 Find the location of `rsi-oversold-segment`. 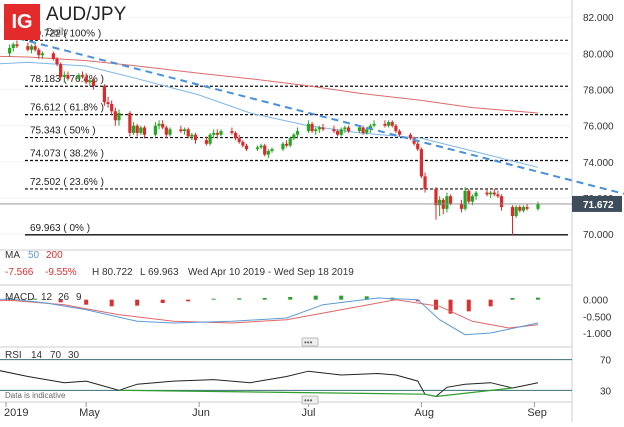

rsi-oversold-segment is located at coordinates (315, 392).